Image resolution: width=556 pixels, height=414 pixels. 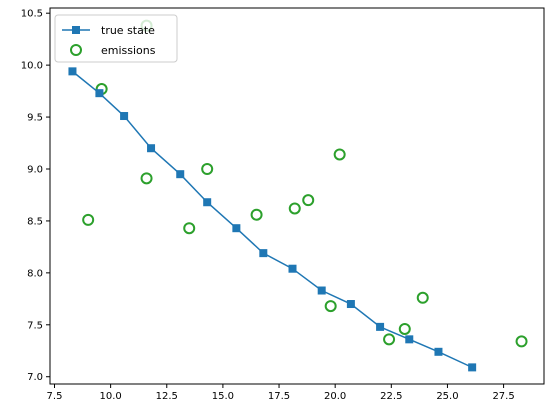 I want to click on y-tick-label: 7.0, so click(x=35, y=377).